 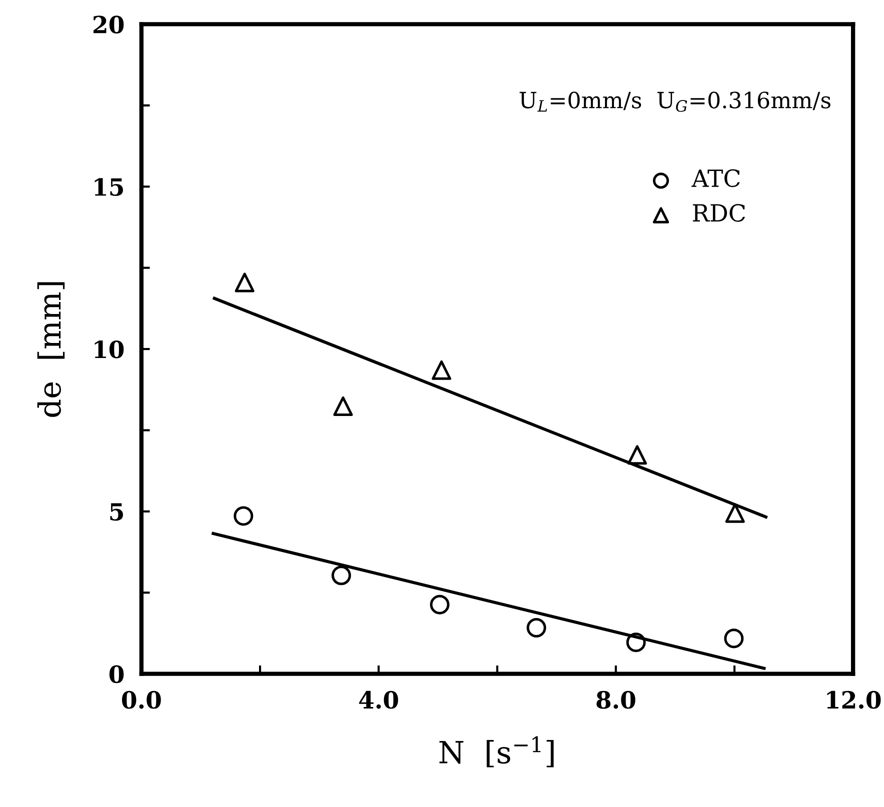 I want to click on x-tick-label: 4.0, so click(x=378, y=699).